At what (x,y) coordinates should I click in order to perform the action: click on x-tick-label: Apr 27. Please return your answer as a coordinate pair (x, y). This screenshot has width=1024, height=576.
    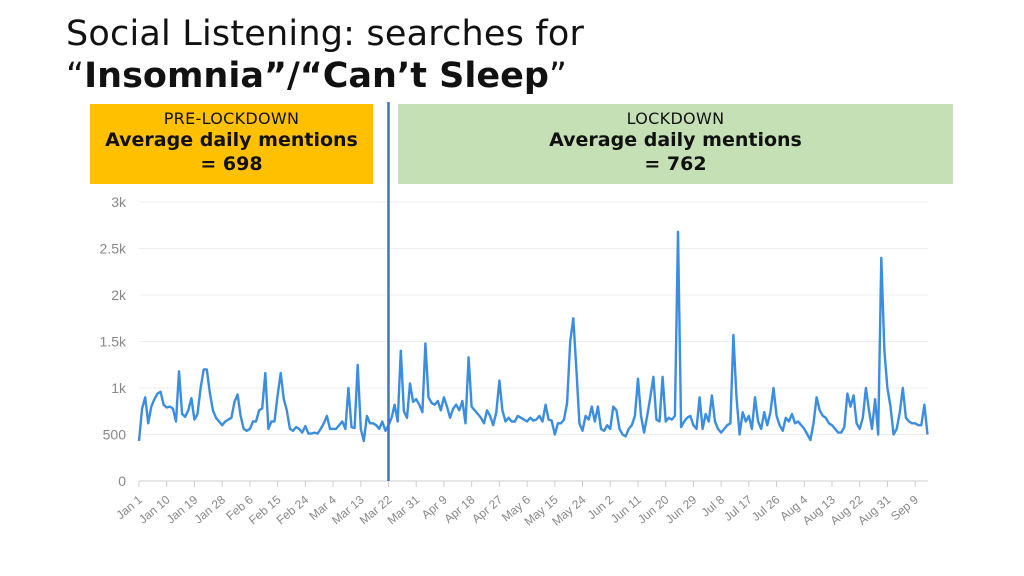
    Looking at the image, I should click on (487, 509).